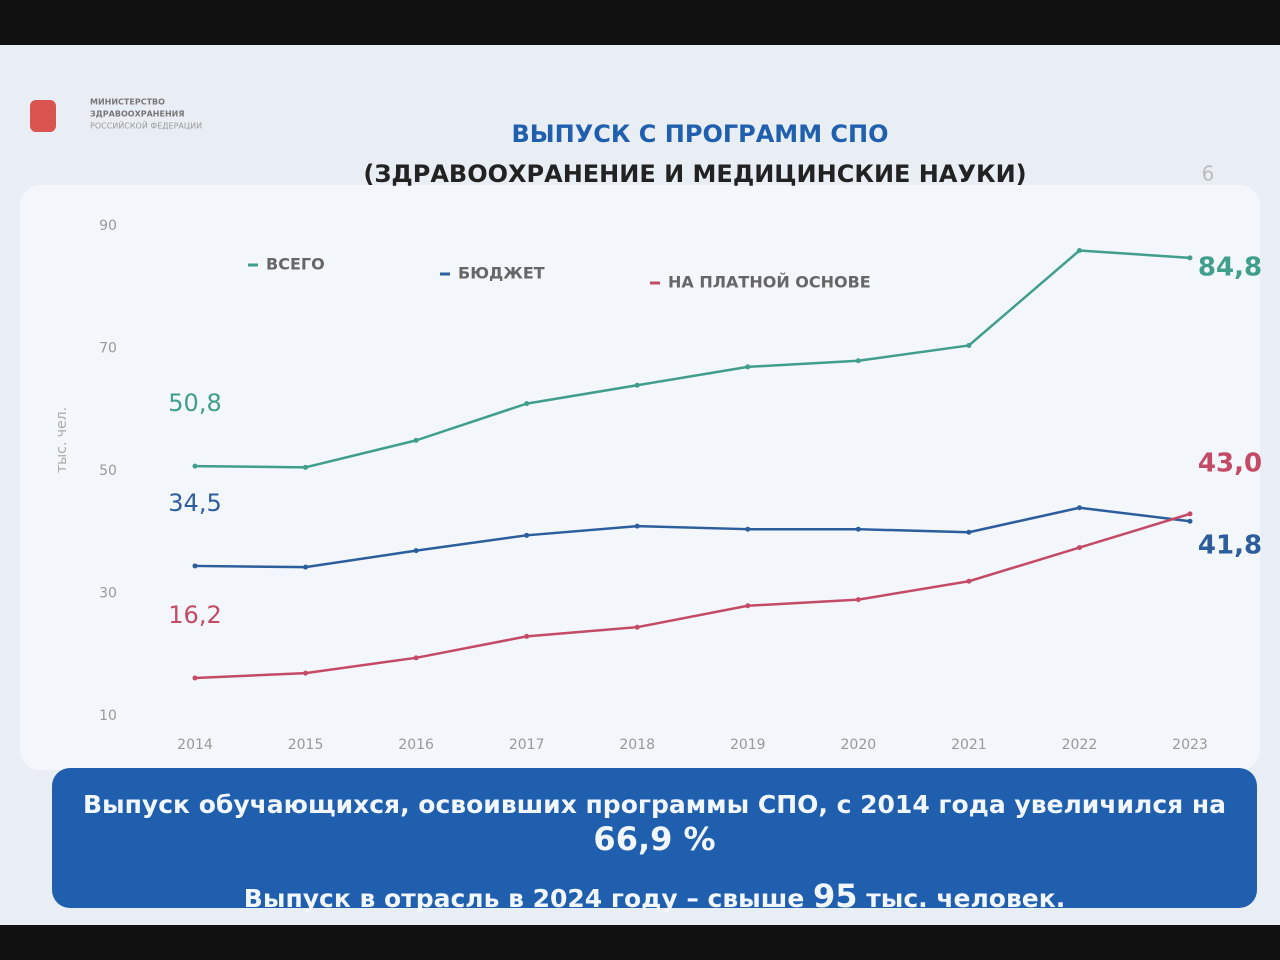  What do you see at coordinates (295, 264) in the screenshot?
I see `legend-label: ВСЕГО` at bounding box center [295, 264].